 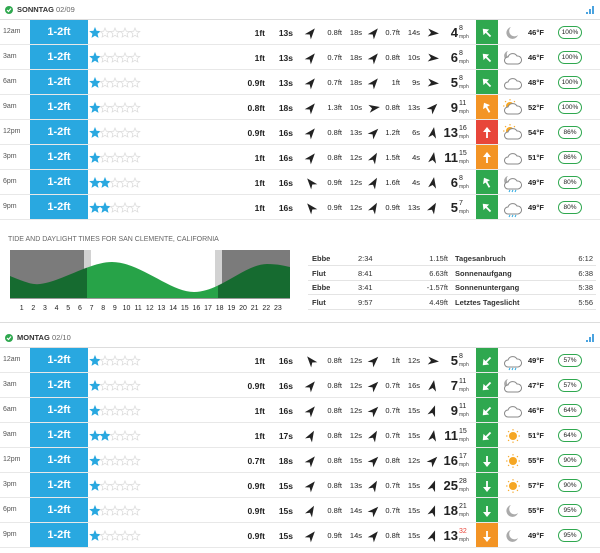 What do you see at coordinates (536, 82) in the screenshot?
I see `temperature: 48°F` at bounding box center [536, 82].